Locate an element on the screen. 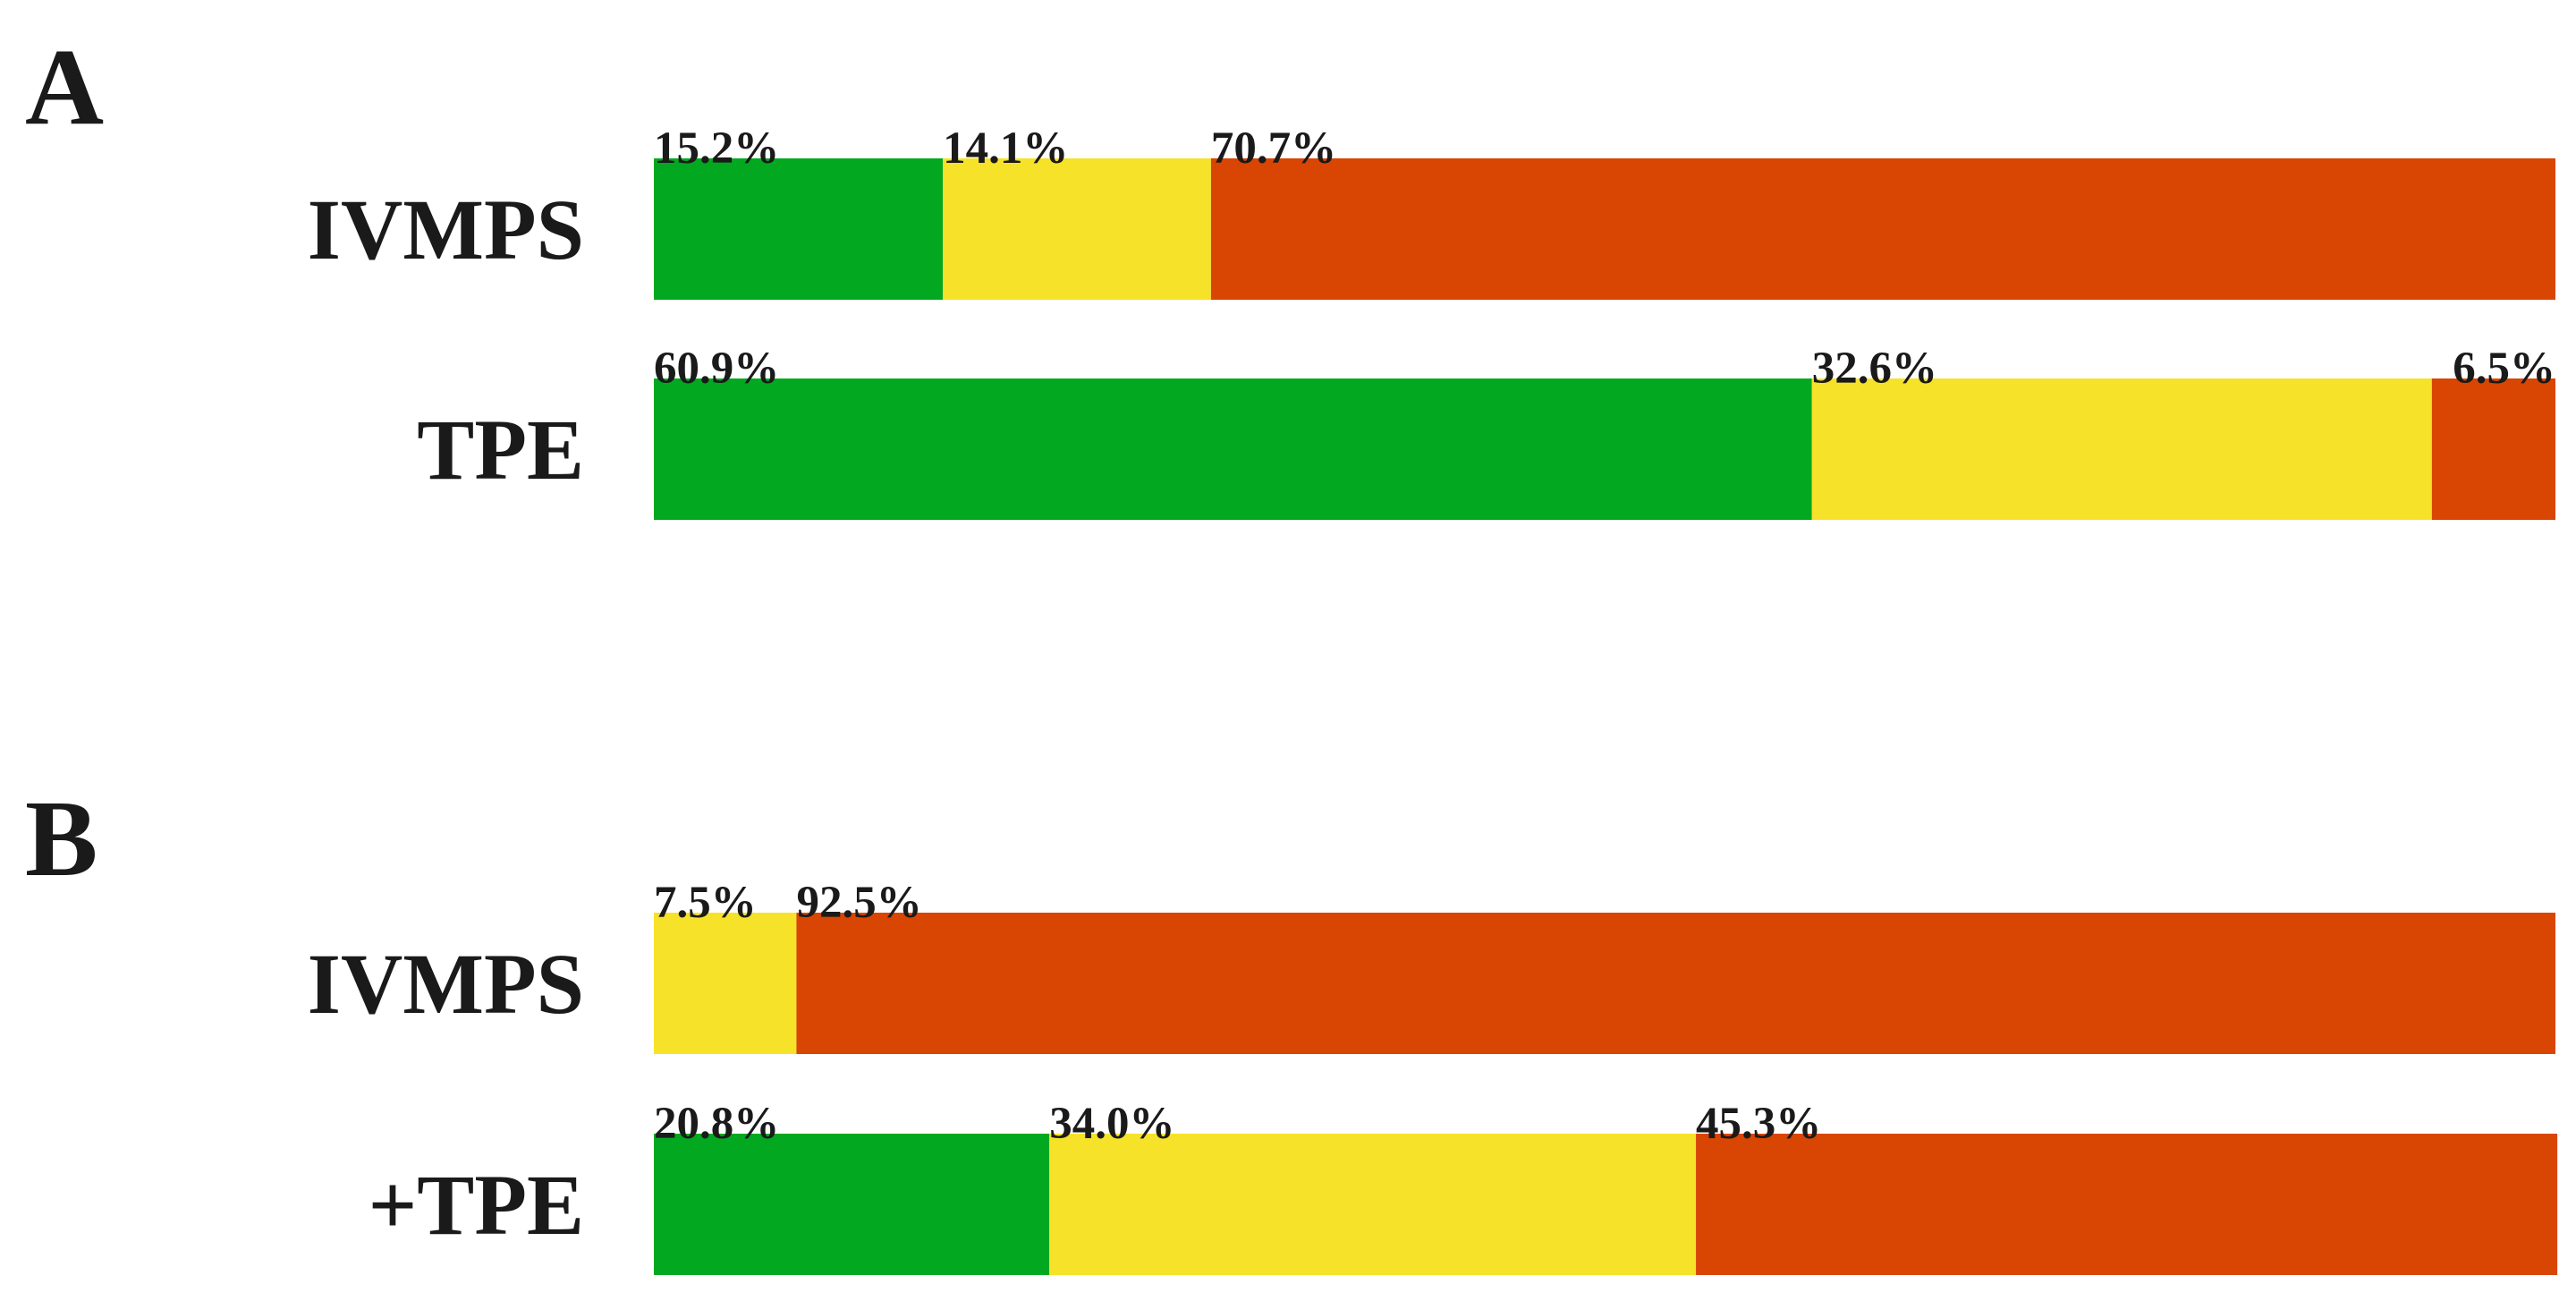 The height and width of the screenshot is (1301, 2576). data-label: 14.1% is located at coordinates (1005, 148).